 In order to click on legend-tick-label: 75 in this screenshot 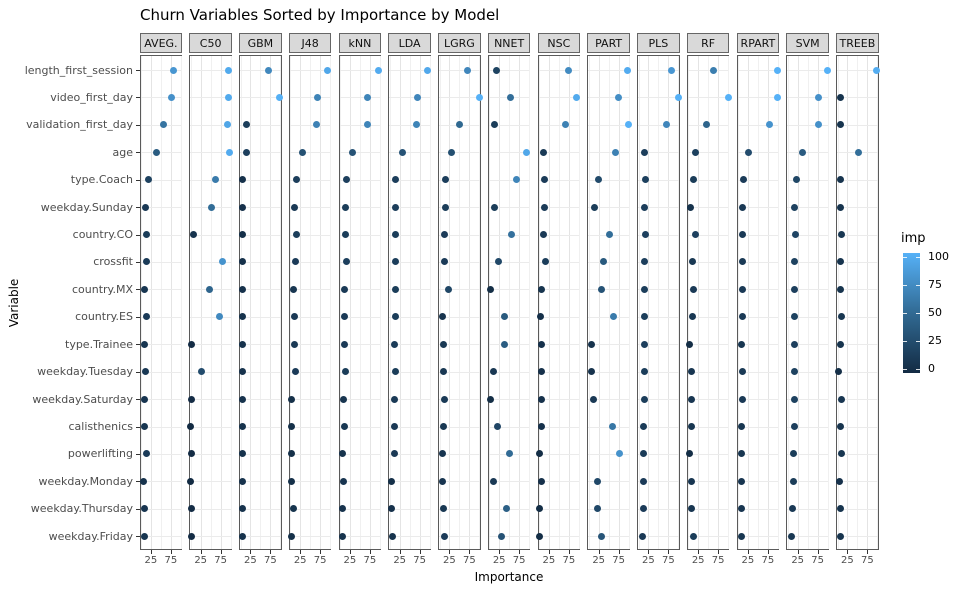, I will do `click(935, 284)`.